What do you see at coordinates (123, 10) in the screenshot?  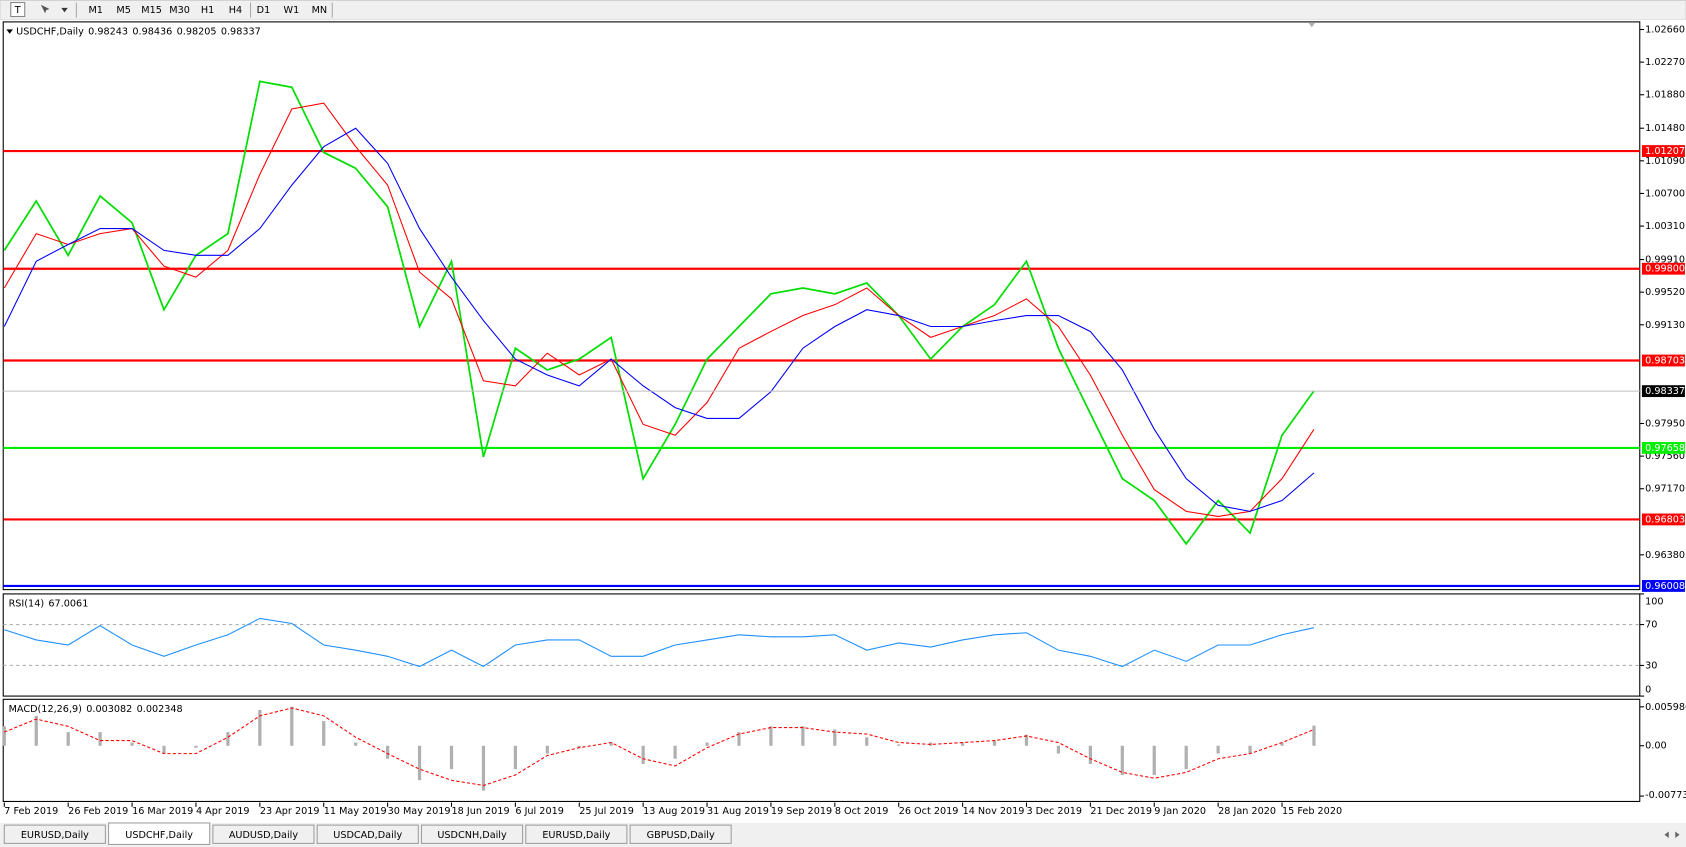 I see `timeframe-button: M5` at bounding box center [123, 10].